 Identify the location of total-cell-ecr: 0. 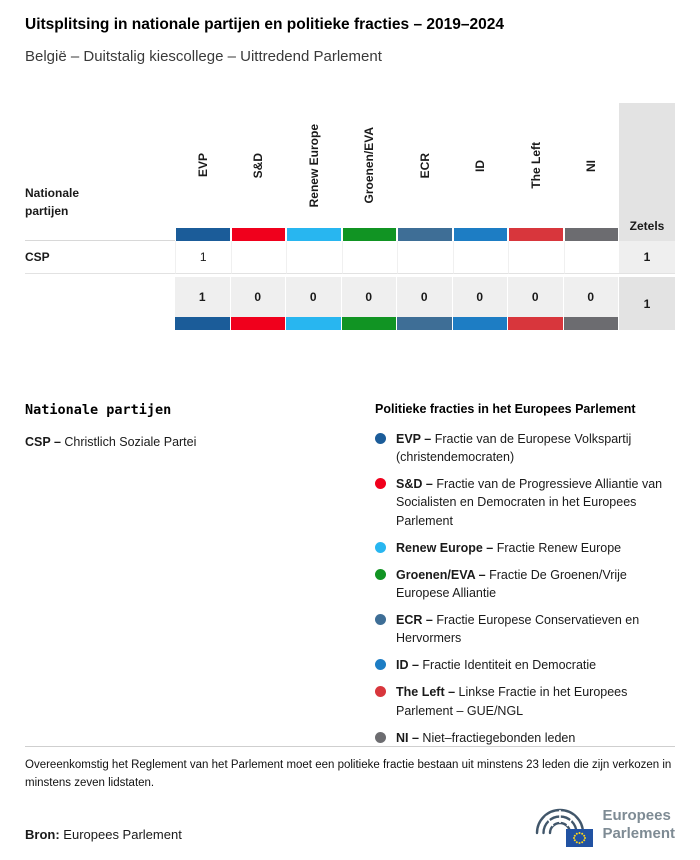
(424, 303).